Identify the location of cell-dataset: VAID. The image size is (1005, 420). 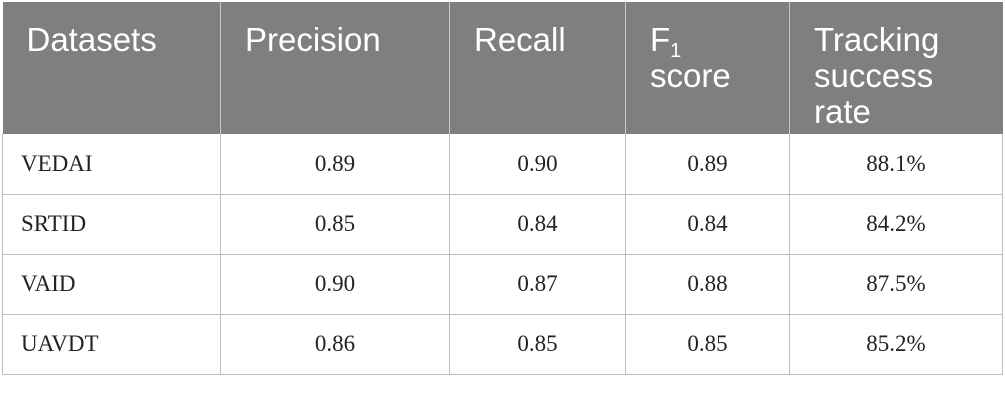
(111, 284).